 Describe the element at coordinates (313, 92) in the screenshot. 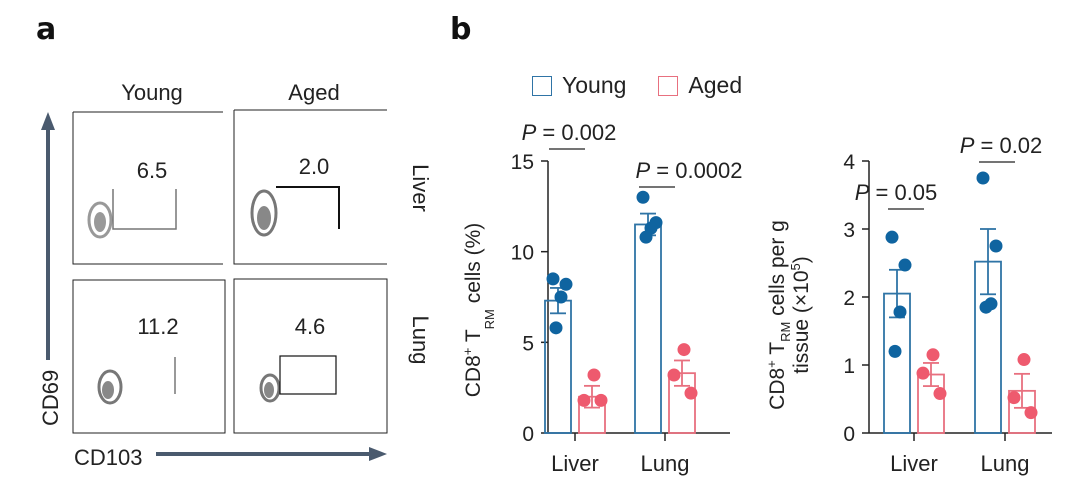

I see `col-label-aged: Aged` at that location.